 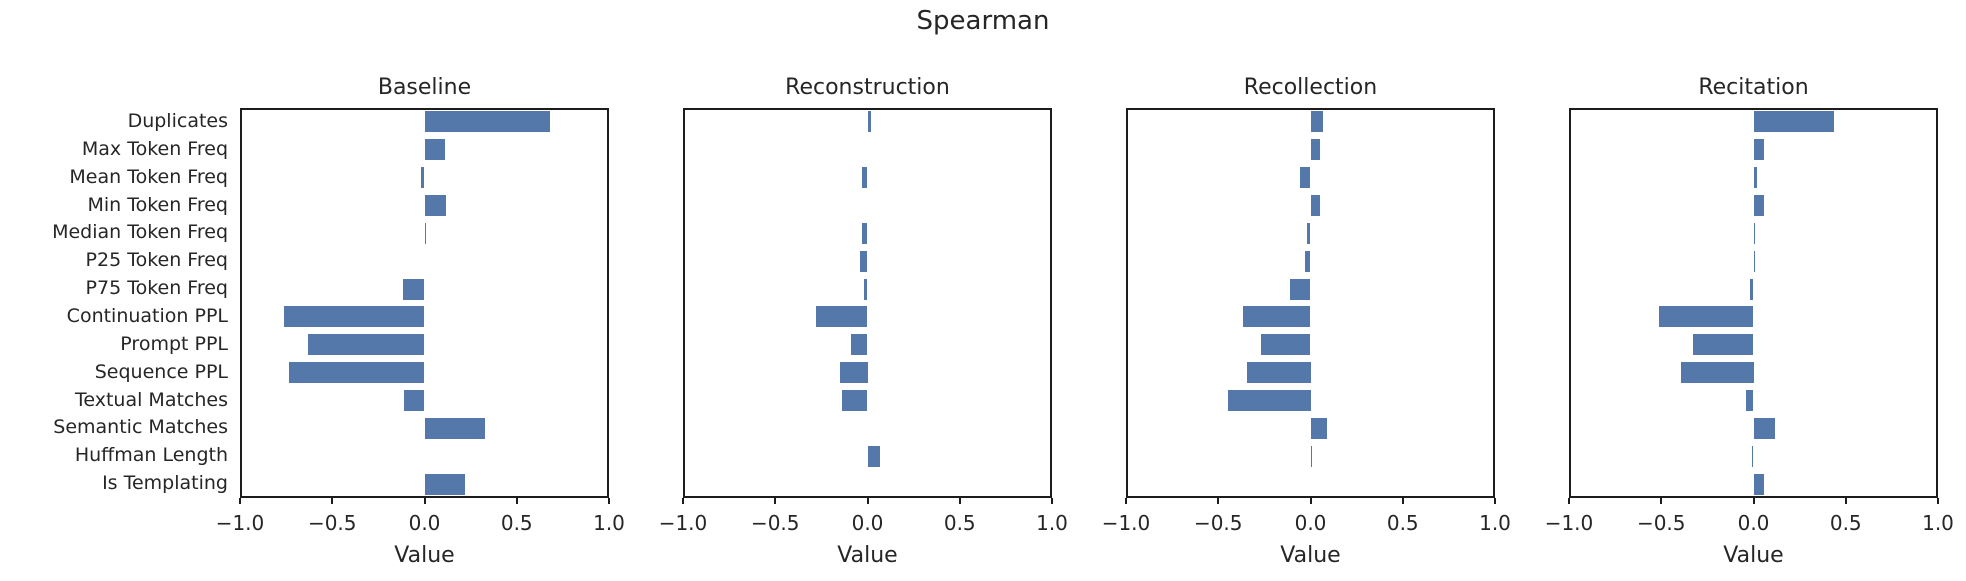 I want to click on xtick-label-recollection: −0.5, so click(x=1218, y=523).